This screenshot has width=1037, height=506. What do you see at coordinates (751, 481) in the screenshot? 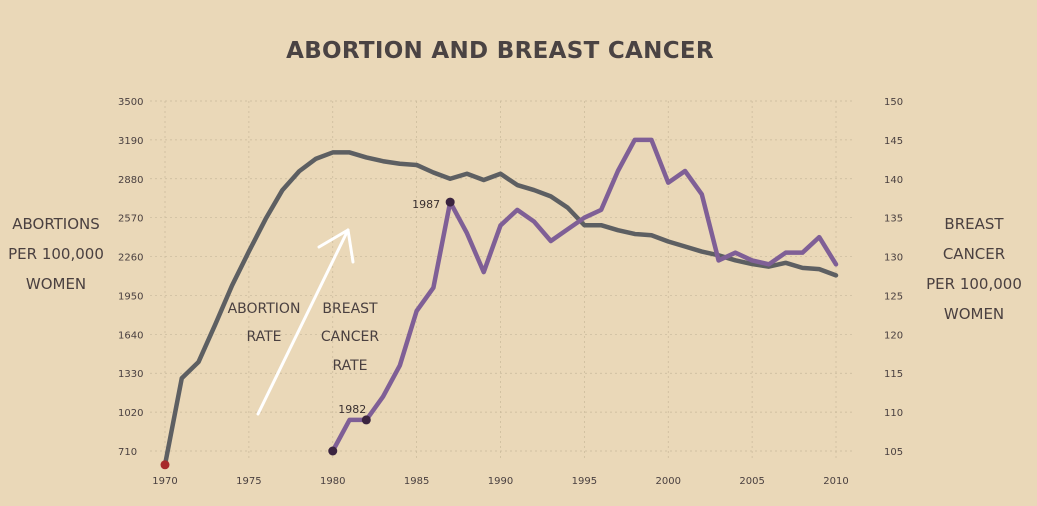
I see `x-tick-label: 2005` at bounding box center [751, 481].